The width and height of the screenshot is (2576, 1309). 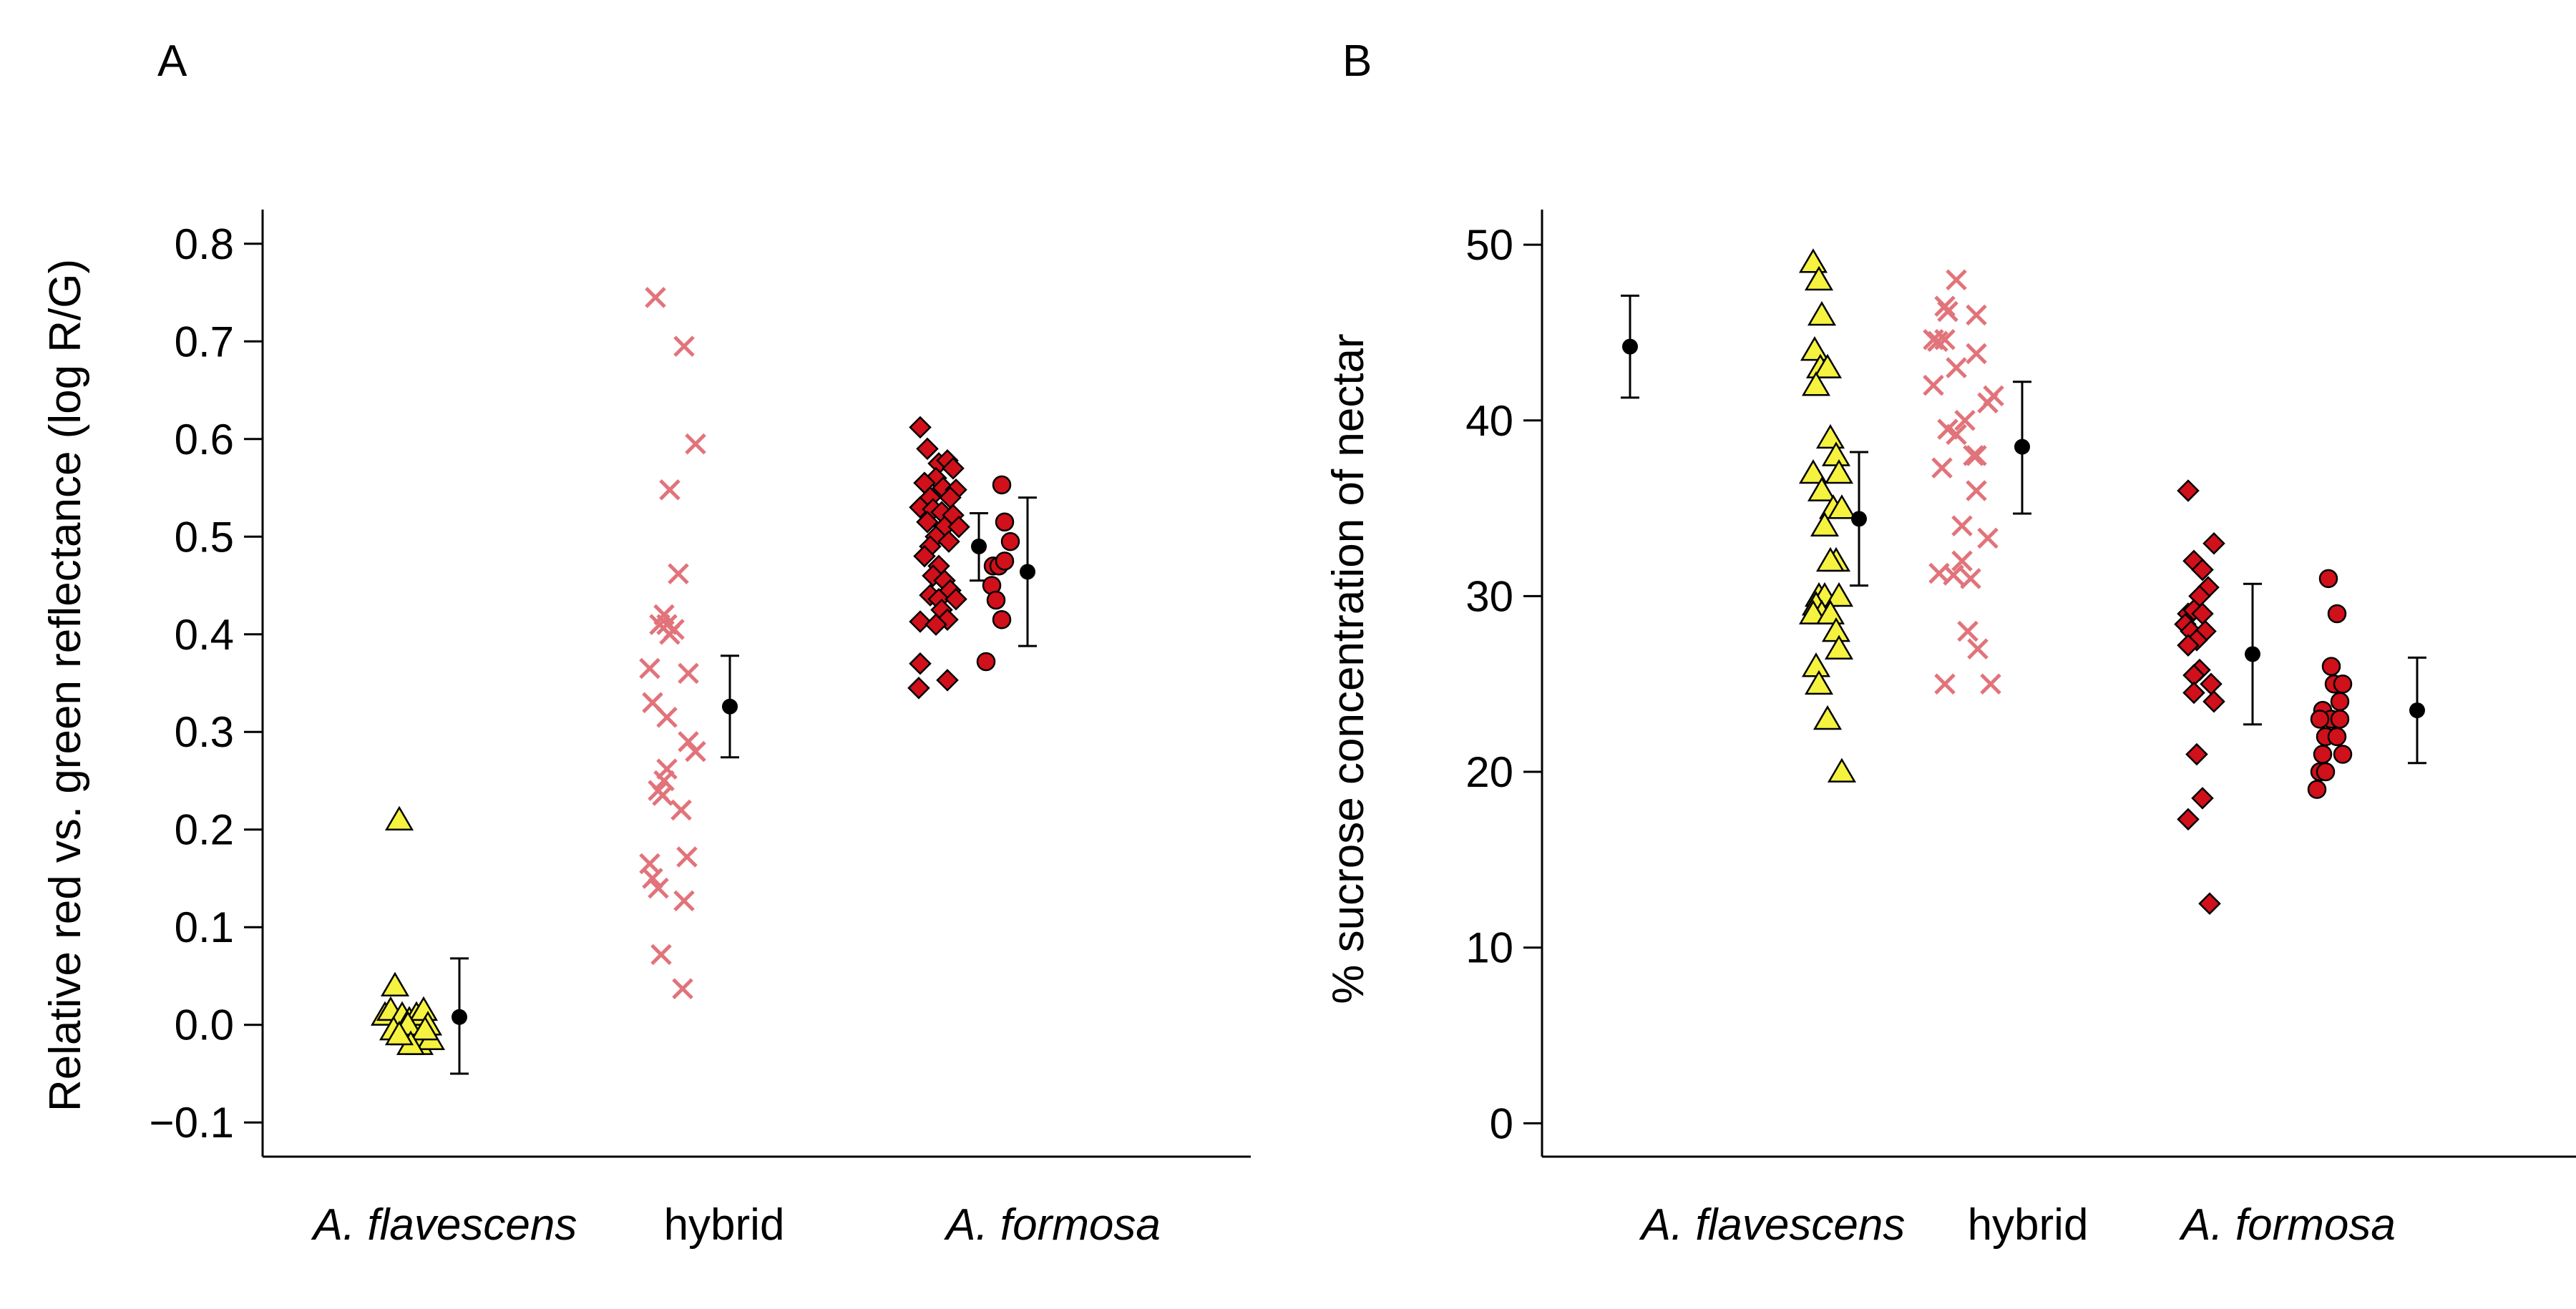 What do you see at coordinates (204, 537) in the screenshot?
I see `y-tick-label-a: 0.5` at bounding box center [204, 537].